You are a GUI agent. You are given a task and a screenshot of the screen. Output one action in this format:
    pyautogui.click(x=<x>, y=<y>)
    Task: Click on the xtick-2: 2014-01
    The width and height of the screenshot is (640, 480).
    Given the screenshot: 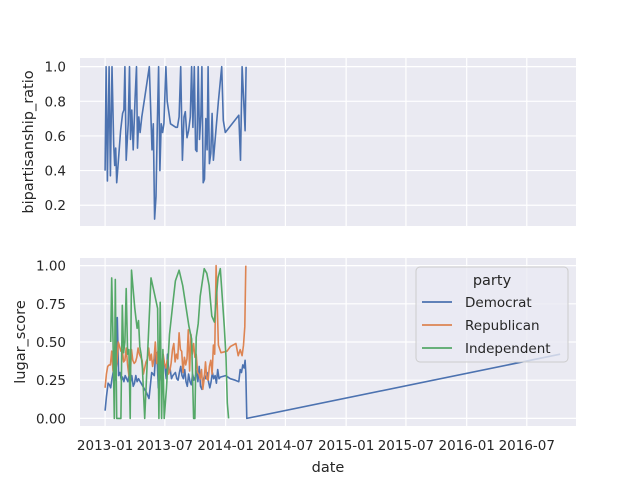 What is the action you would take?
    pyautogui.click(x=225, y=446)
    